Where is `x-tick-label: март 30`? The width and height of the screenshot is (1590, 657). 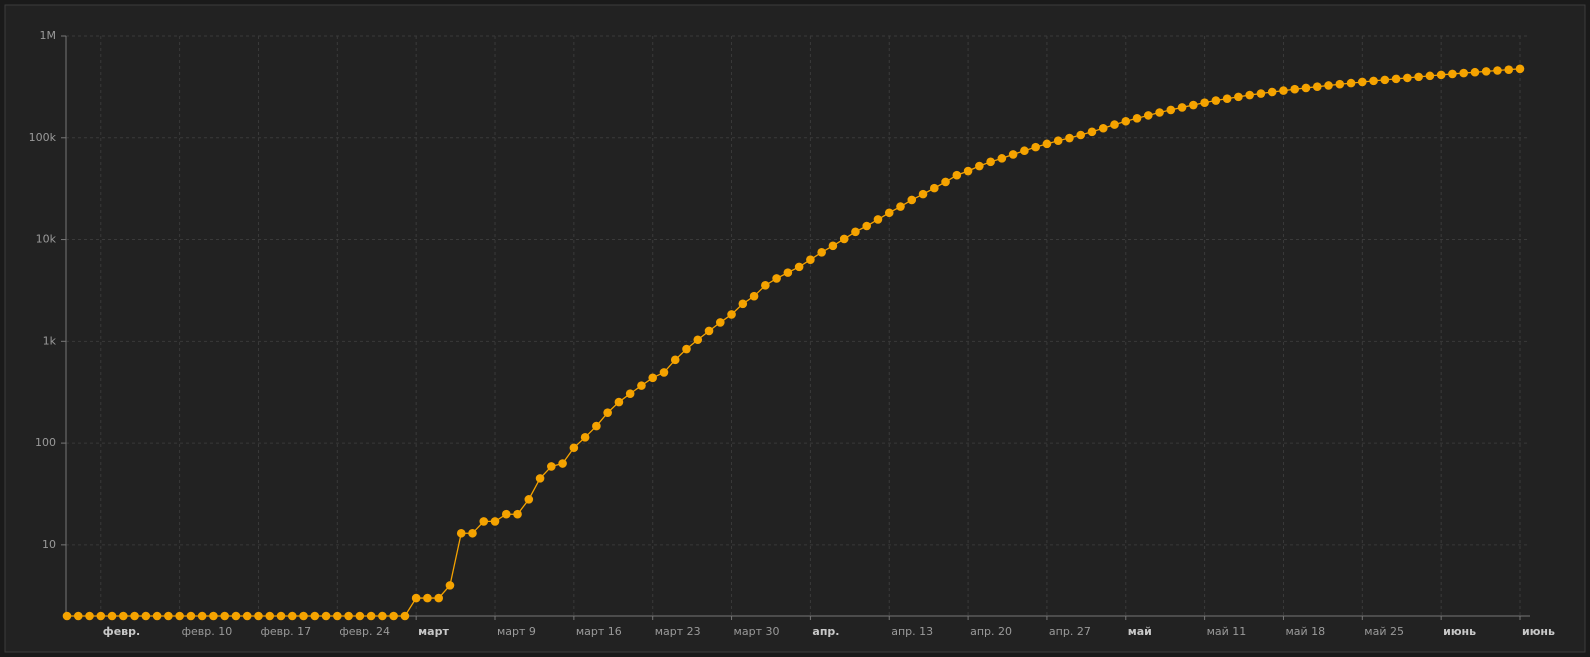
x-tick-label: март 30 is located at coordinates (757, 631).